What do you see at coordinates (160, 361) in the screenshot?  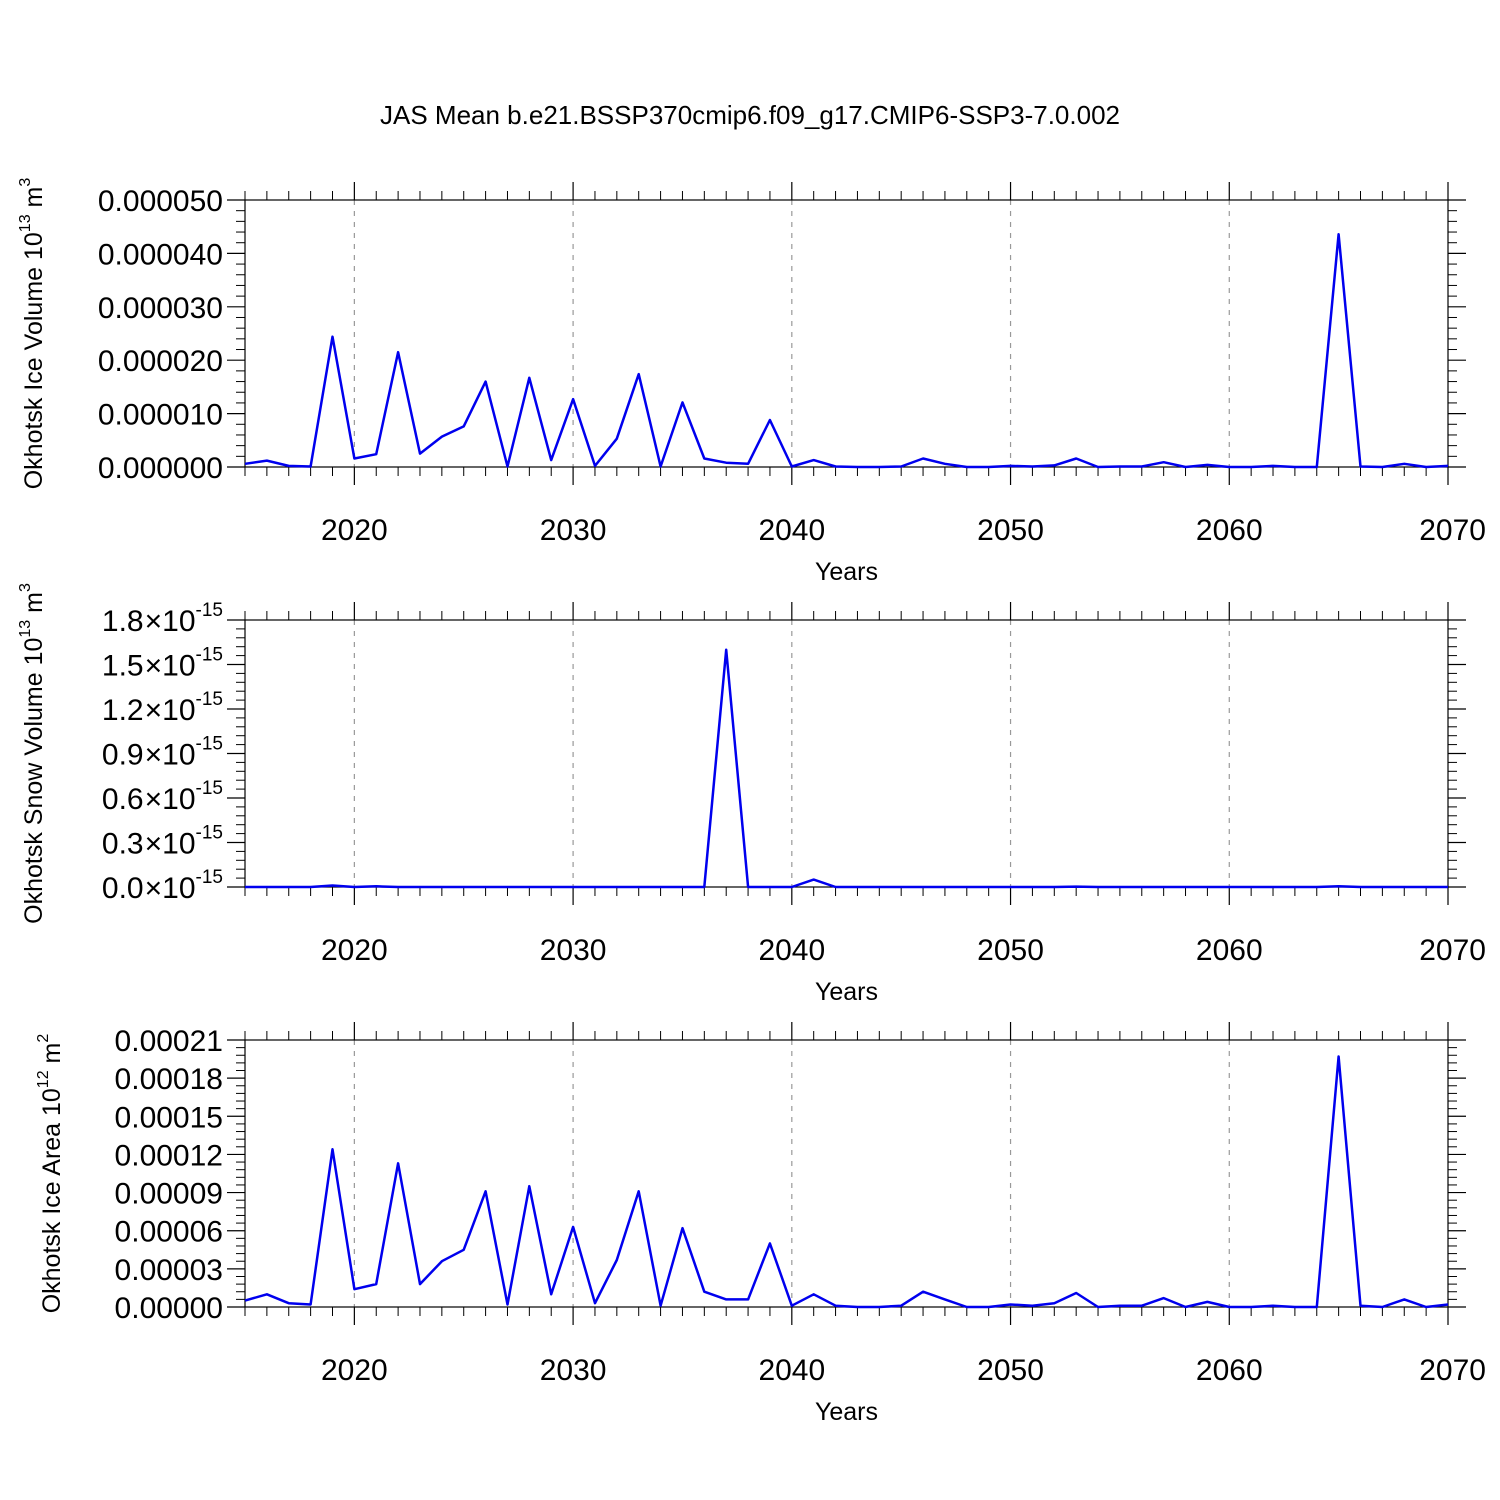 I see `y-tick-label: 0.000020` at bounding box center [160, 361].